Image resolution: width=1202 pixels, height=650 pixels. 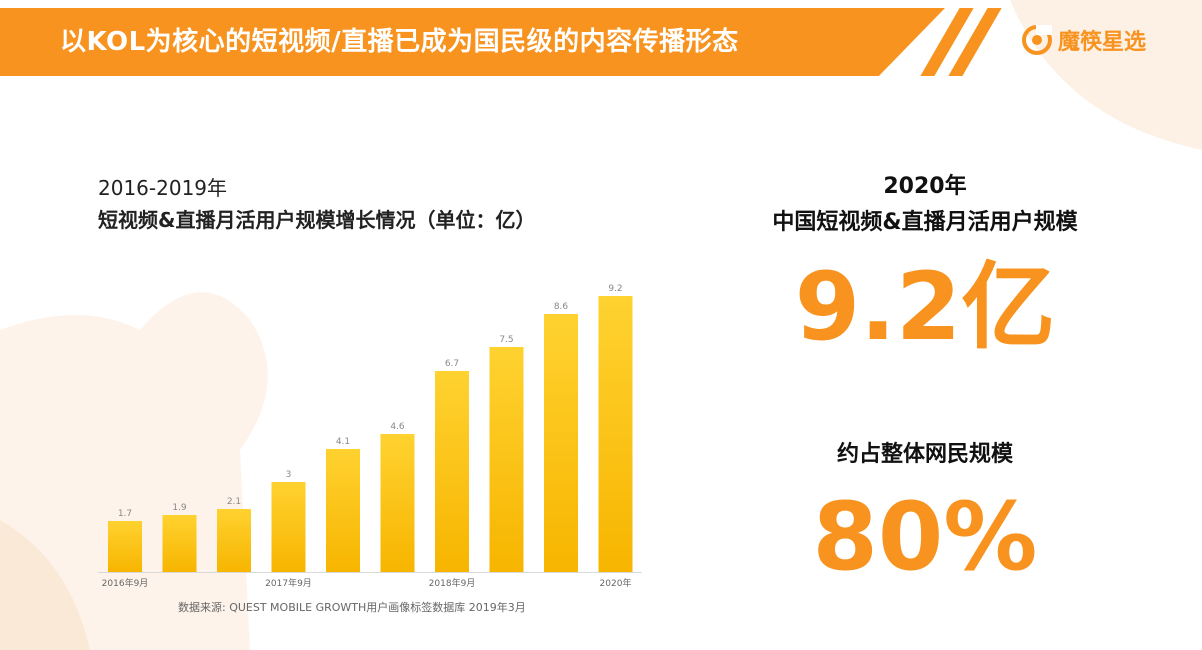 I want to click on bar-value-label: 3, so click(x=289, y=475).